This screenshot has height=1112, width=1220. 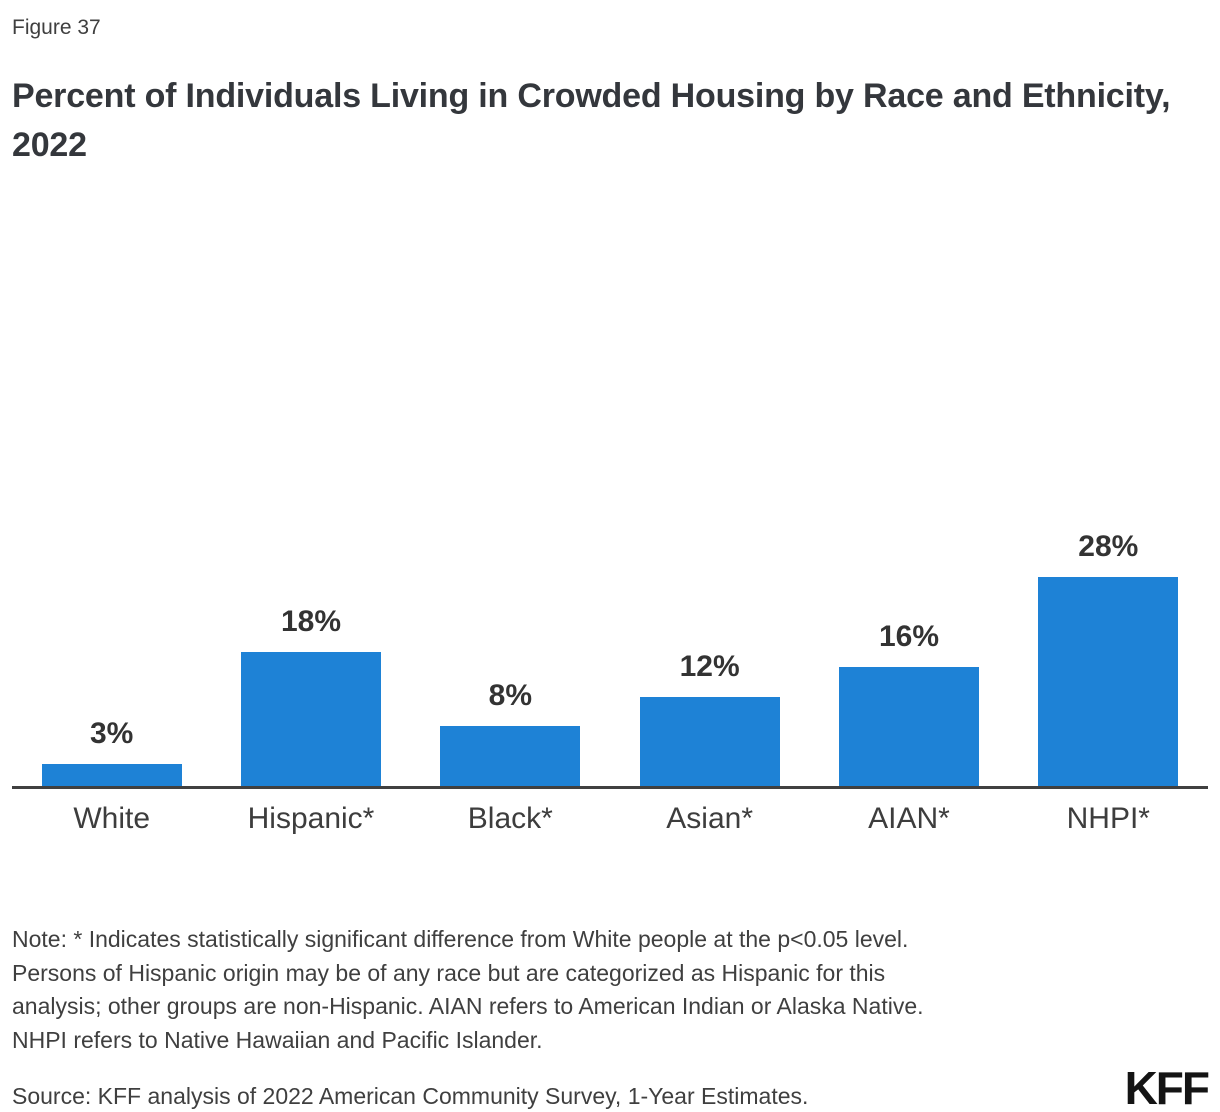 What do you see at coordinates (1167, 1087) in the screenshot?
I see `kff-logo: KFF` at bounding box center [1167, 1087].